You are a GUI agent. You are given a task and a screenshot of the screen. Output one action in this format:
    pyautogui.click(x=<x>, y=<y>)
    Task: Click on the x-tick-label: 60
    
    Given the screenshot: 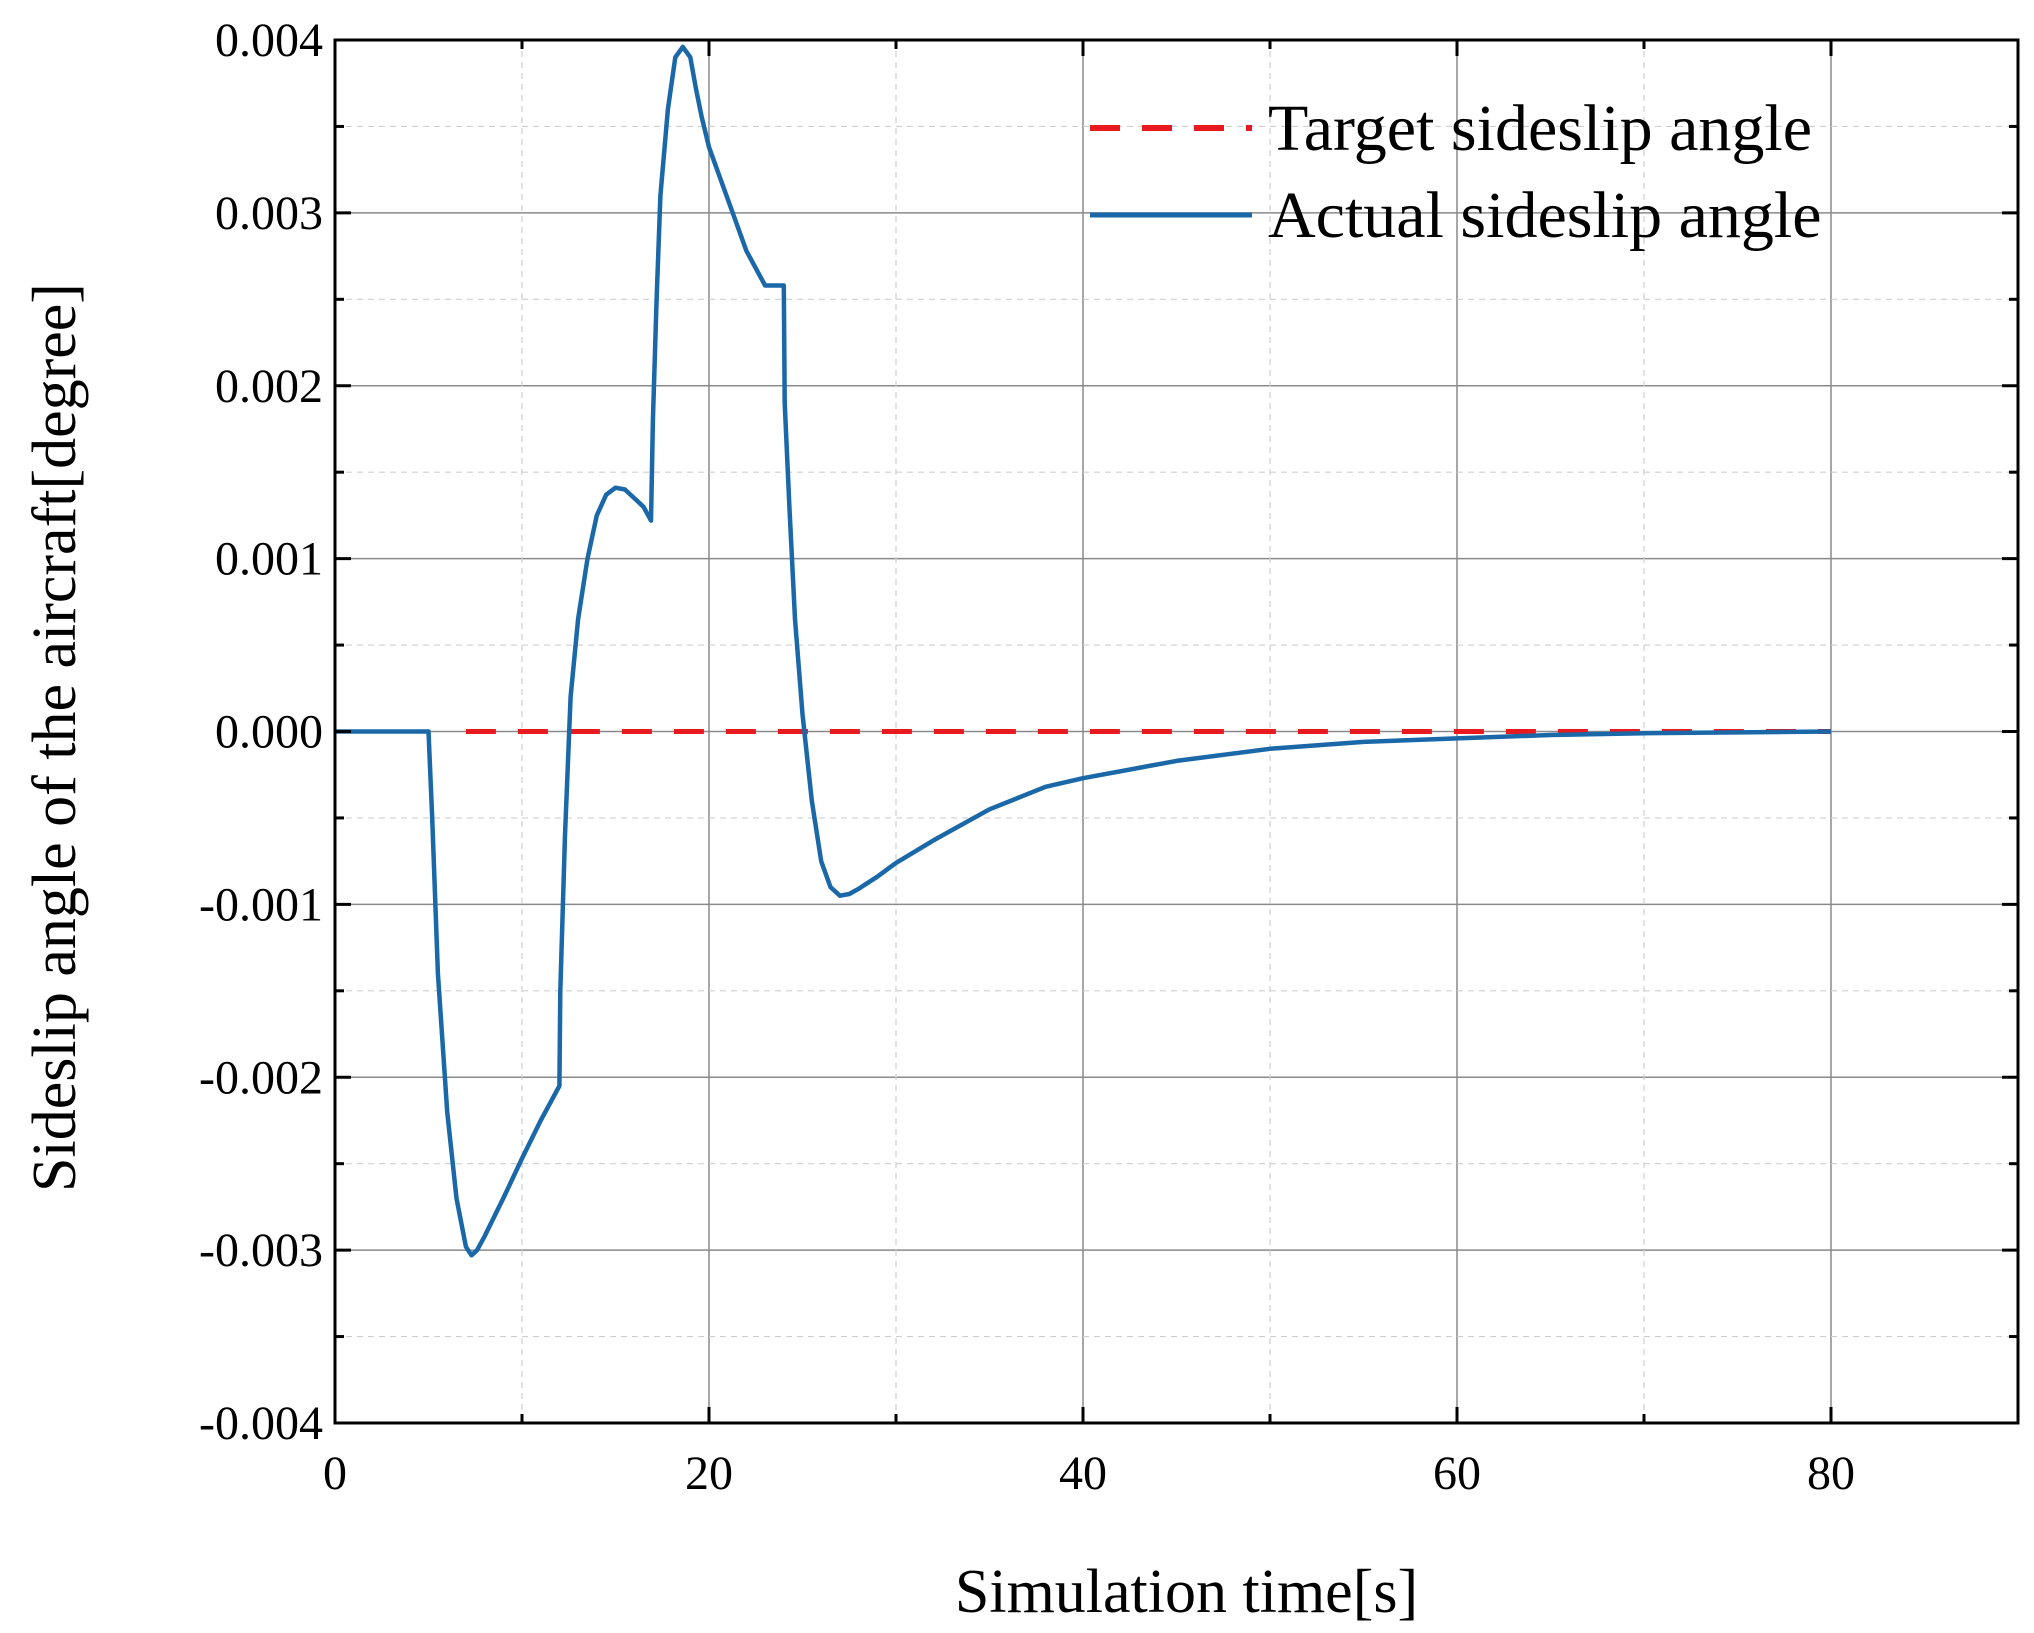 What is the action you would take?
    pyautogui.click(x=1457, y=1473)
    